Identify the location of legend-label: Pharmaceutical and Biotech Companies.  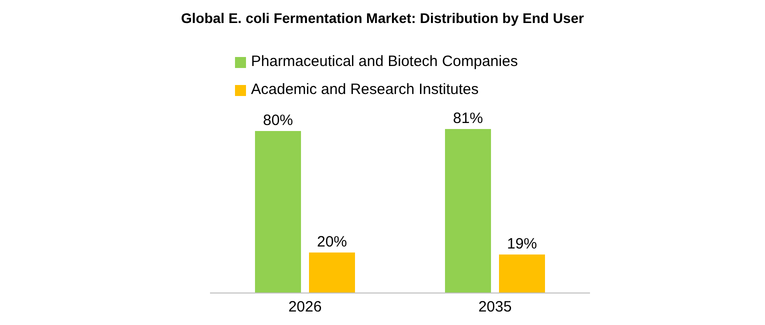
(384, 62).